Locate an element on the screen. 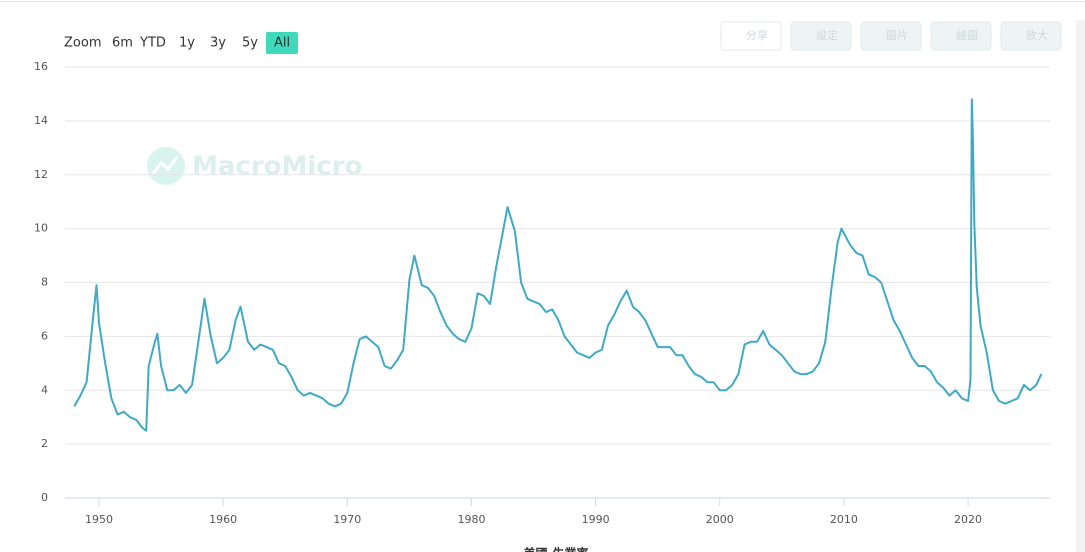  y-tick-label: 14 is located at coordinates (41, 120).